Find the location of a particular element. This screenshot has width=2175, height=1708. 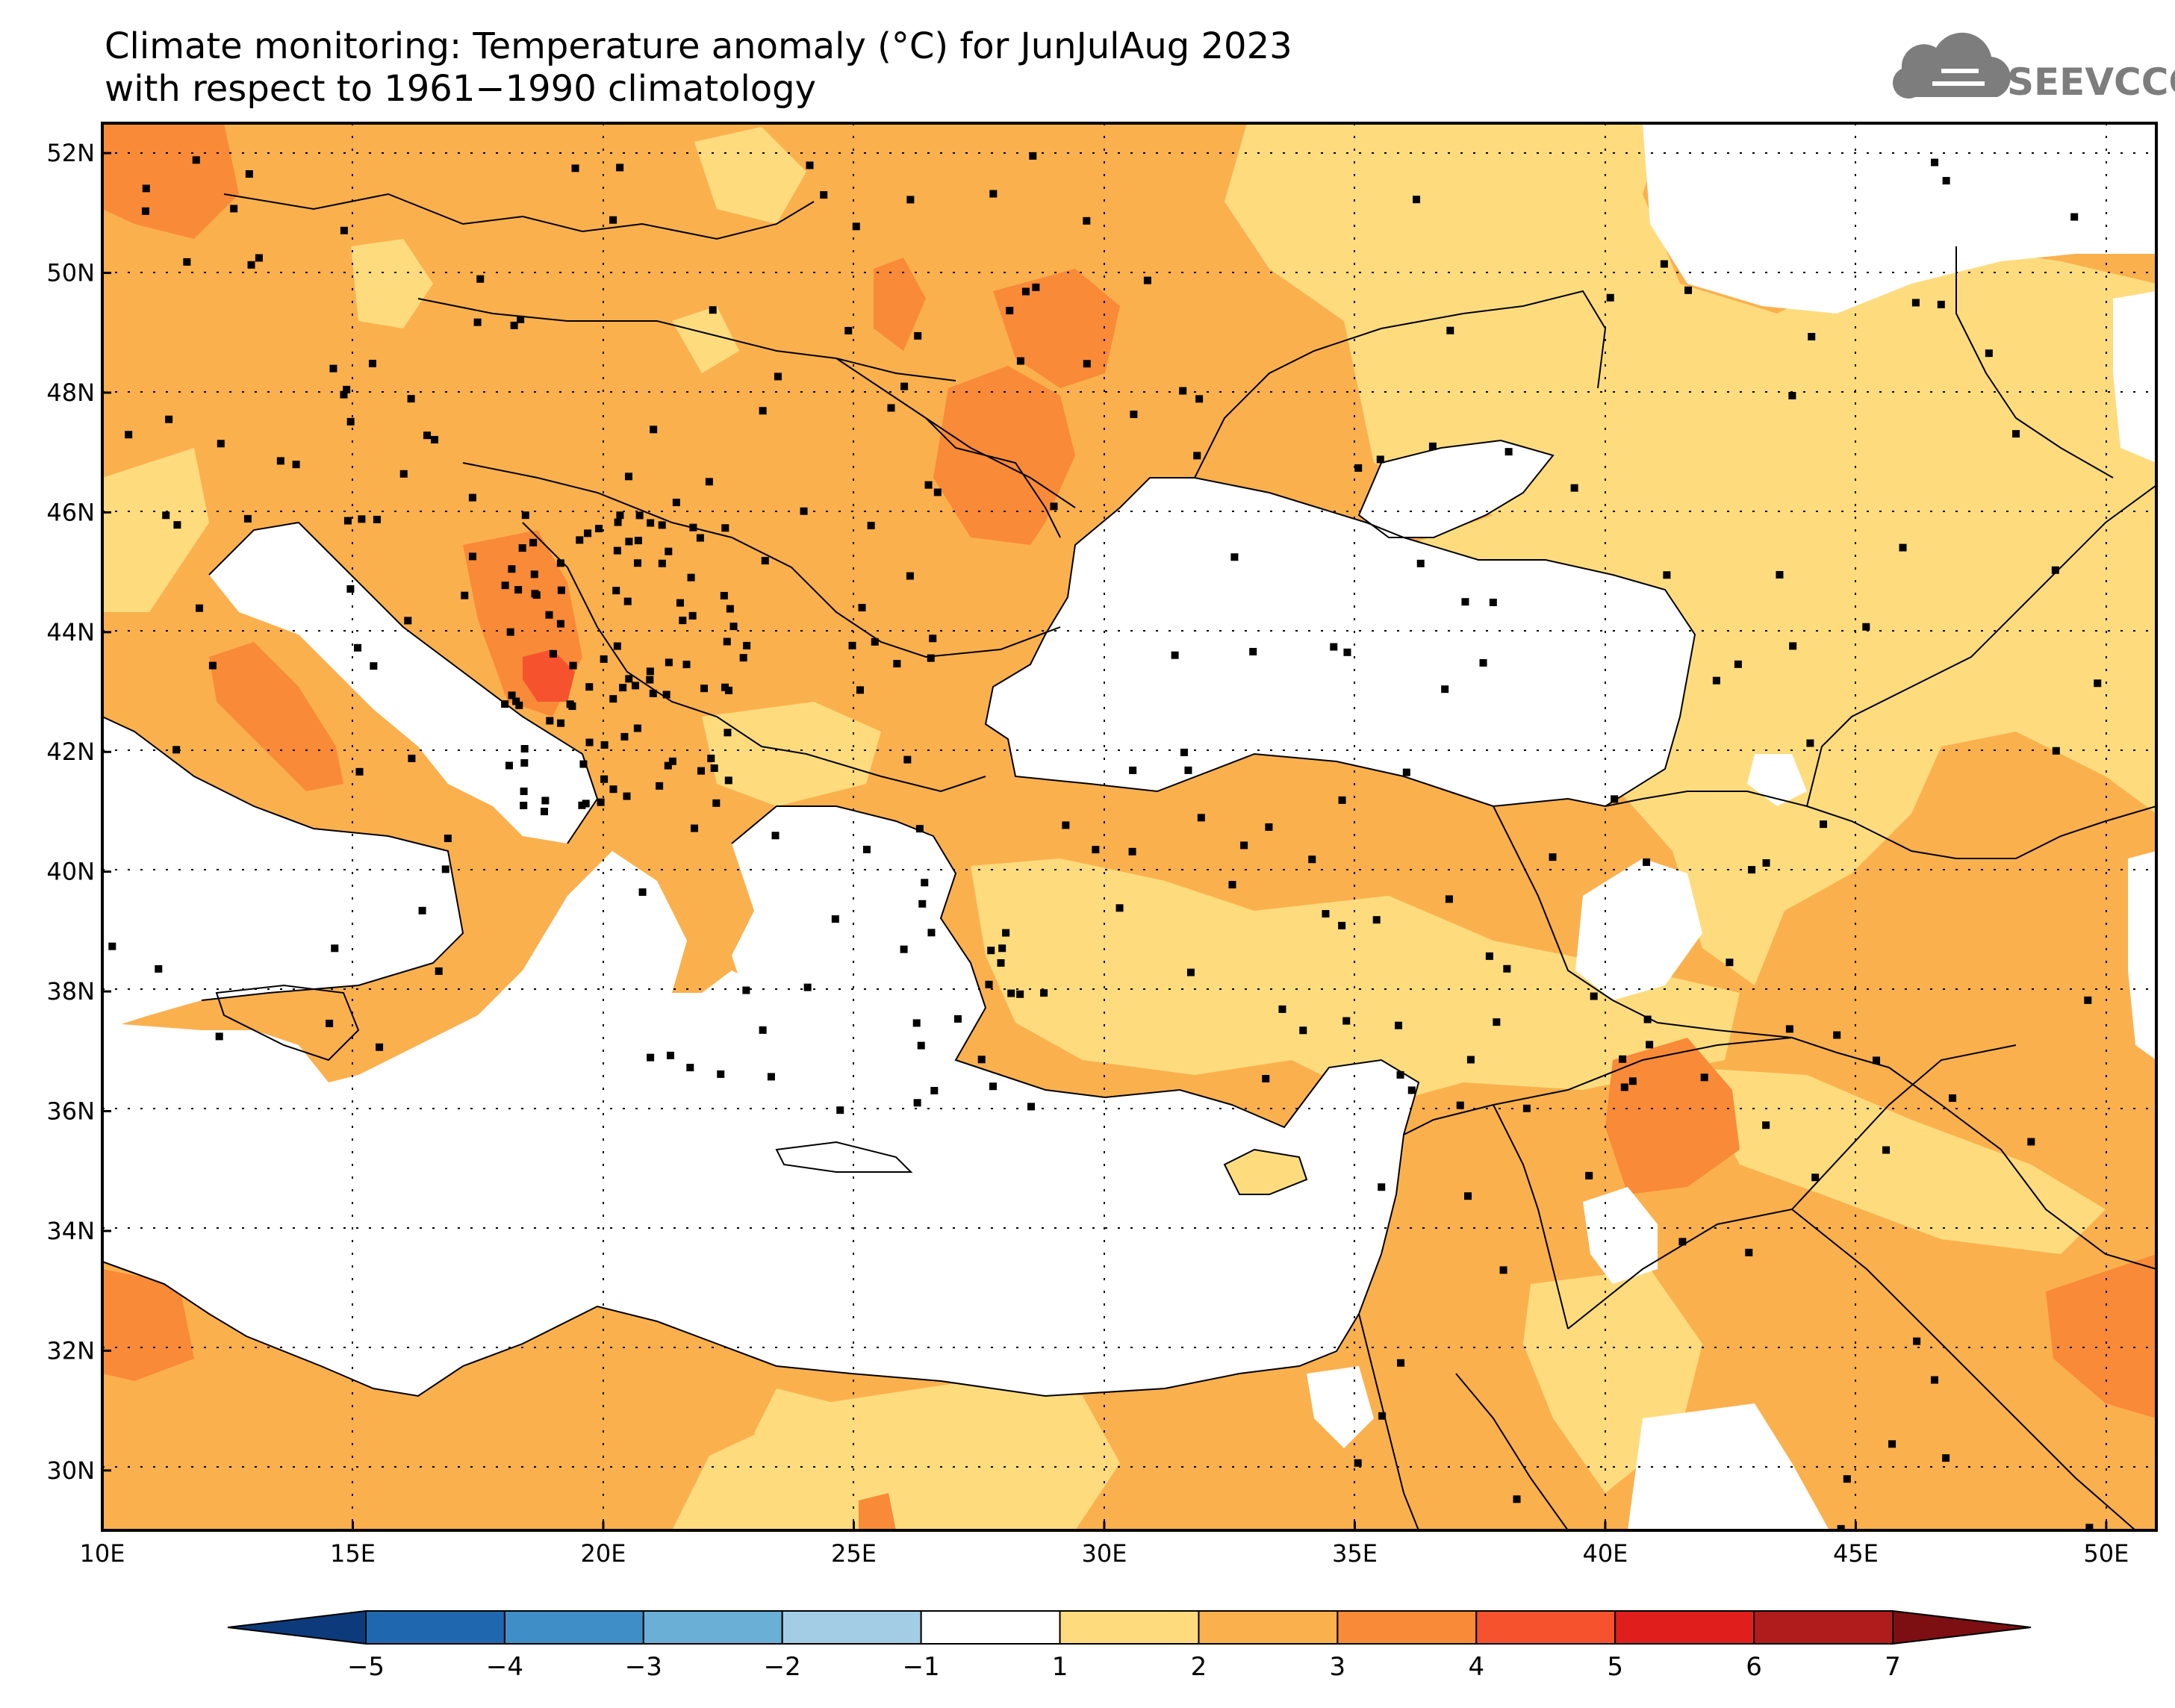

lon-tick-label: 30E is located at coordinates (1104, 1553).